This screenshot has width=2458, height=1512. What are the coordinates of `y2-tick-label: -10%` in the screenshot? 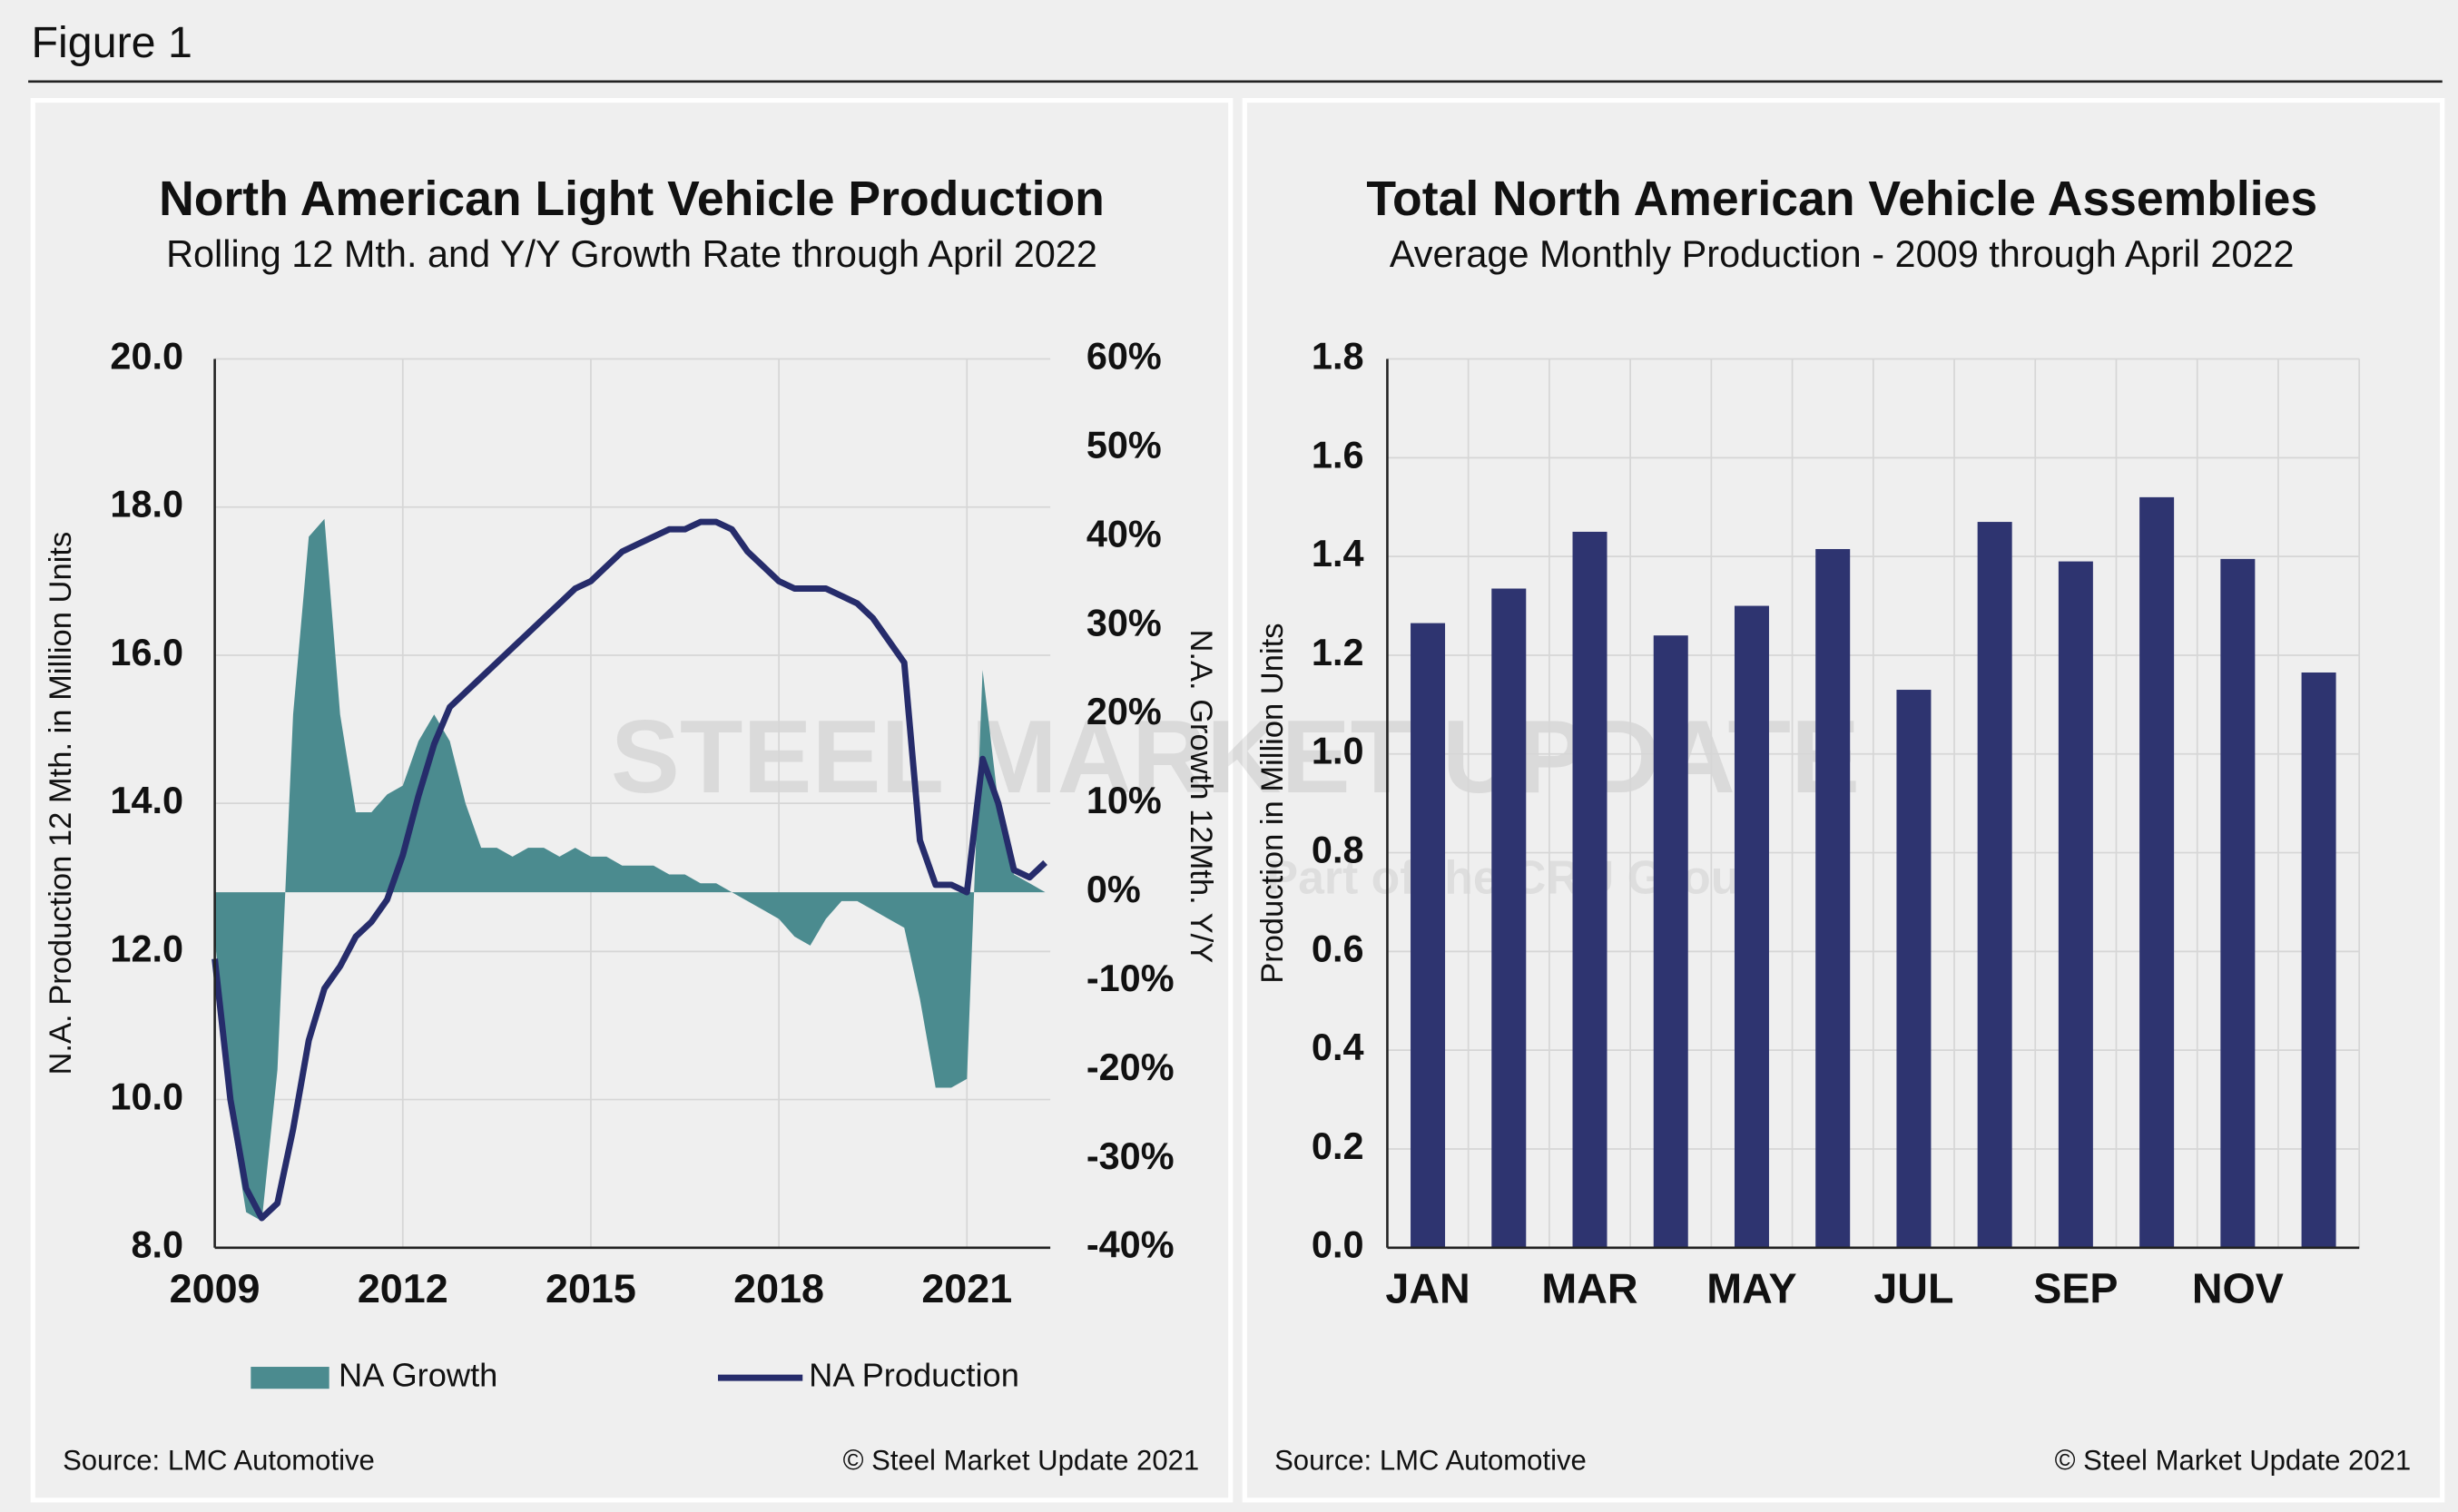 It's located at (1131, 978).